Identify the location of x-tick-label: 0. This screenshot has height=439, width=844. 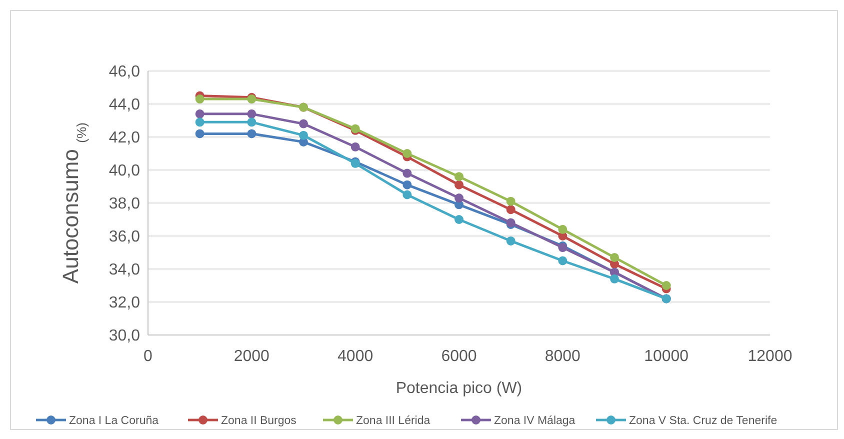
(148, 356).